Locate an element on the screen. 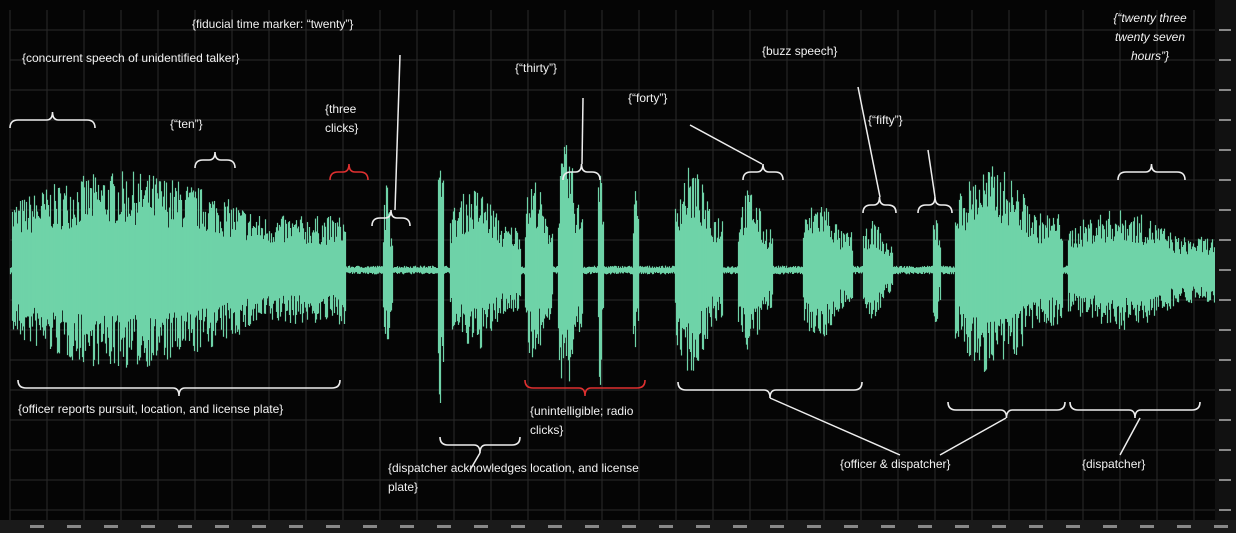  annotation-label: {three is located at coordinates (341, 109).